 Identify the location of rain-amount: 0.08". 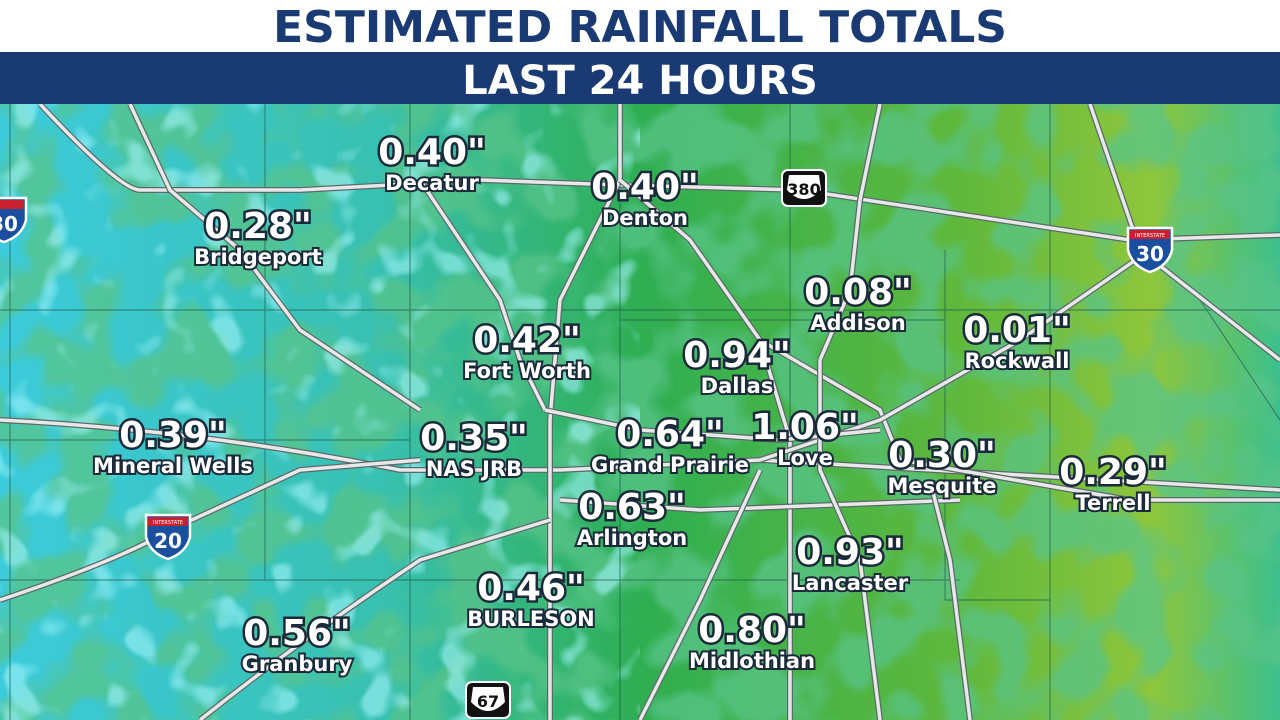
(858, 292).